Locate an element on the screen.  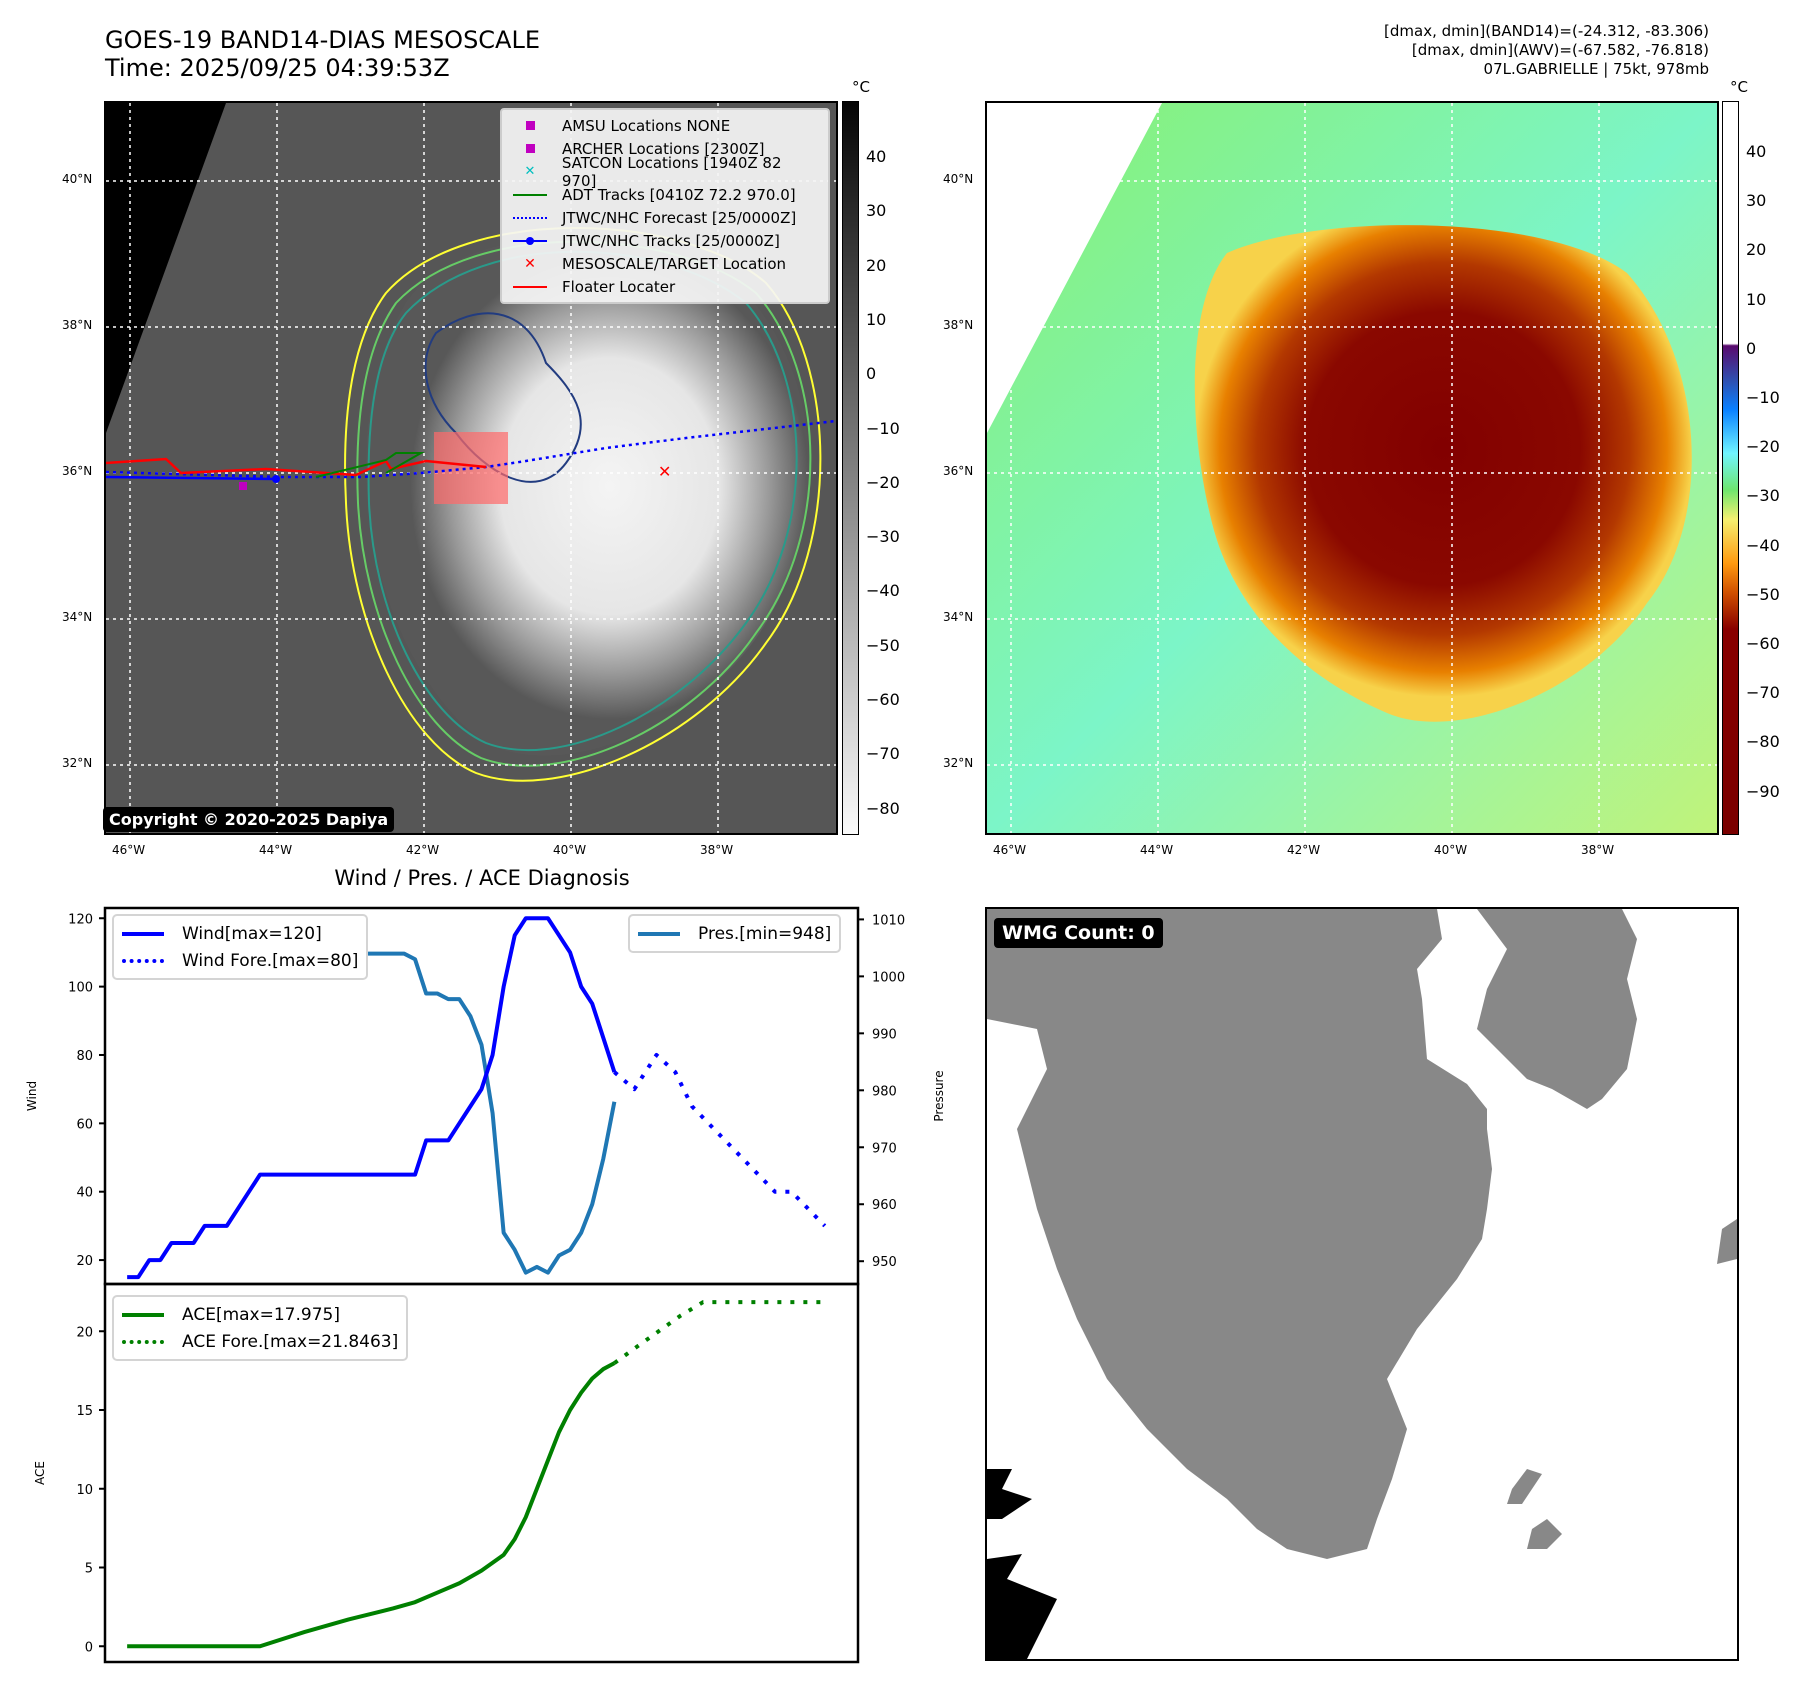
contour-navy is located at coordinates (503, 397).